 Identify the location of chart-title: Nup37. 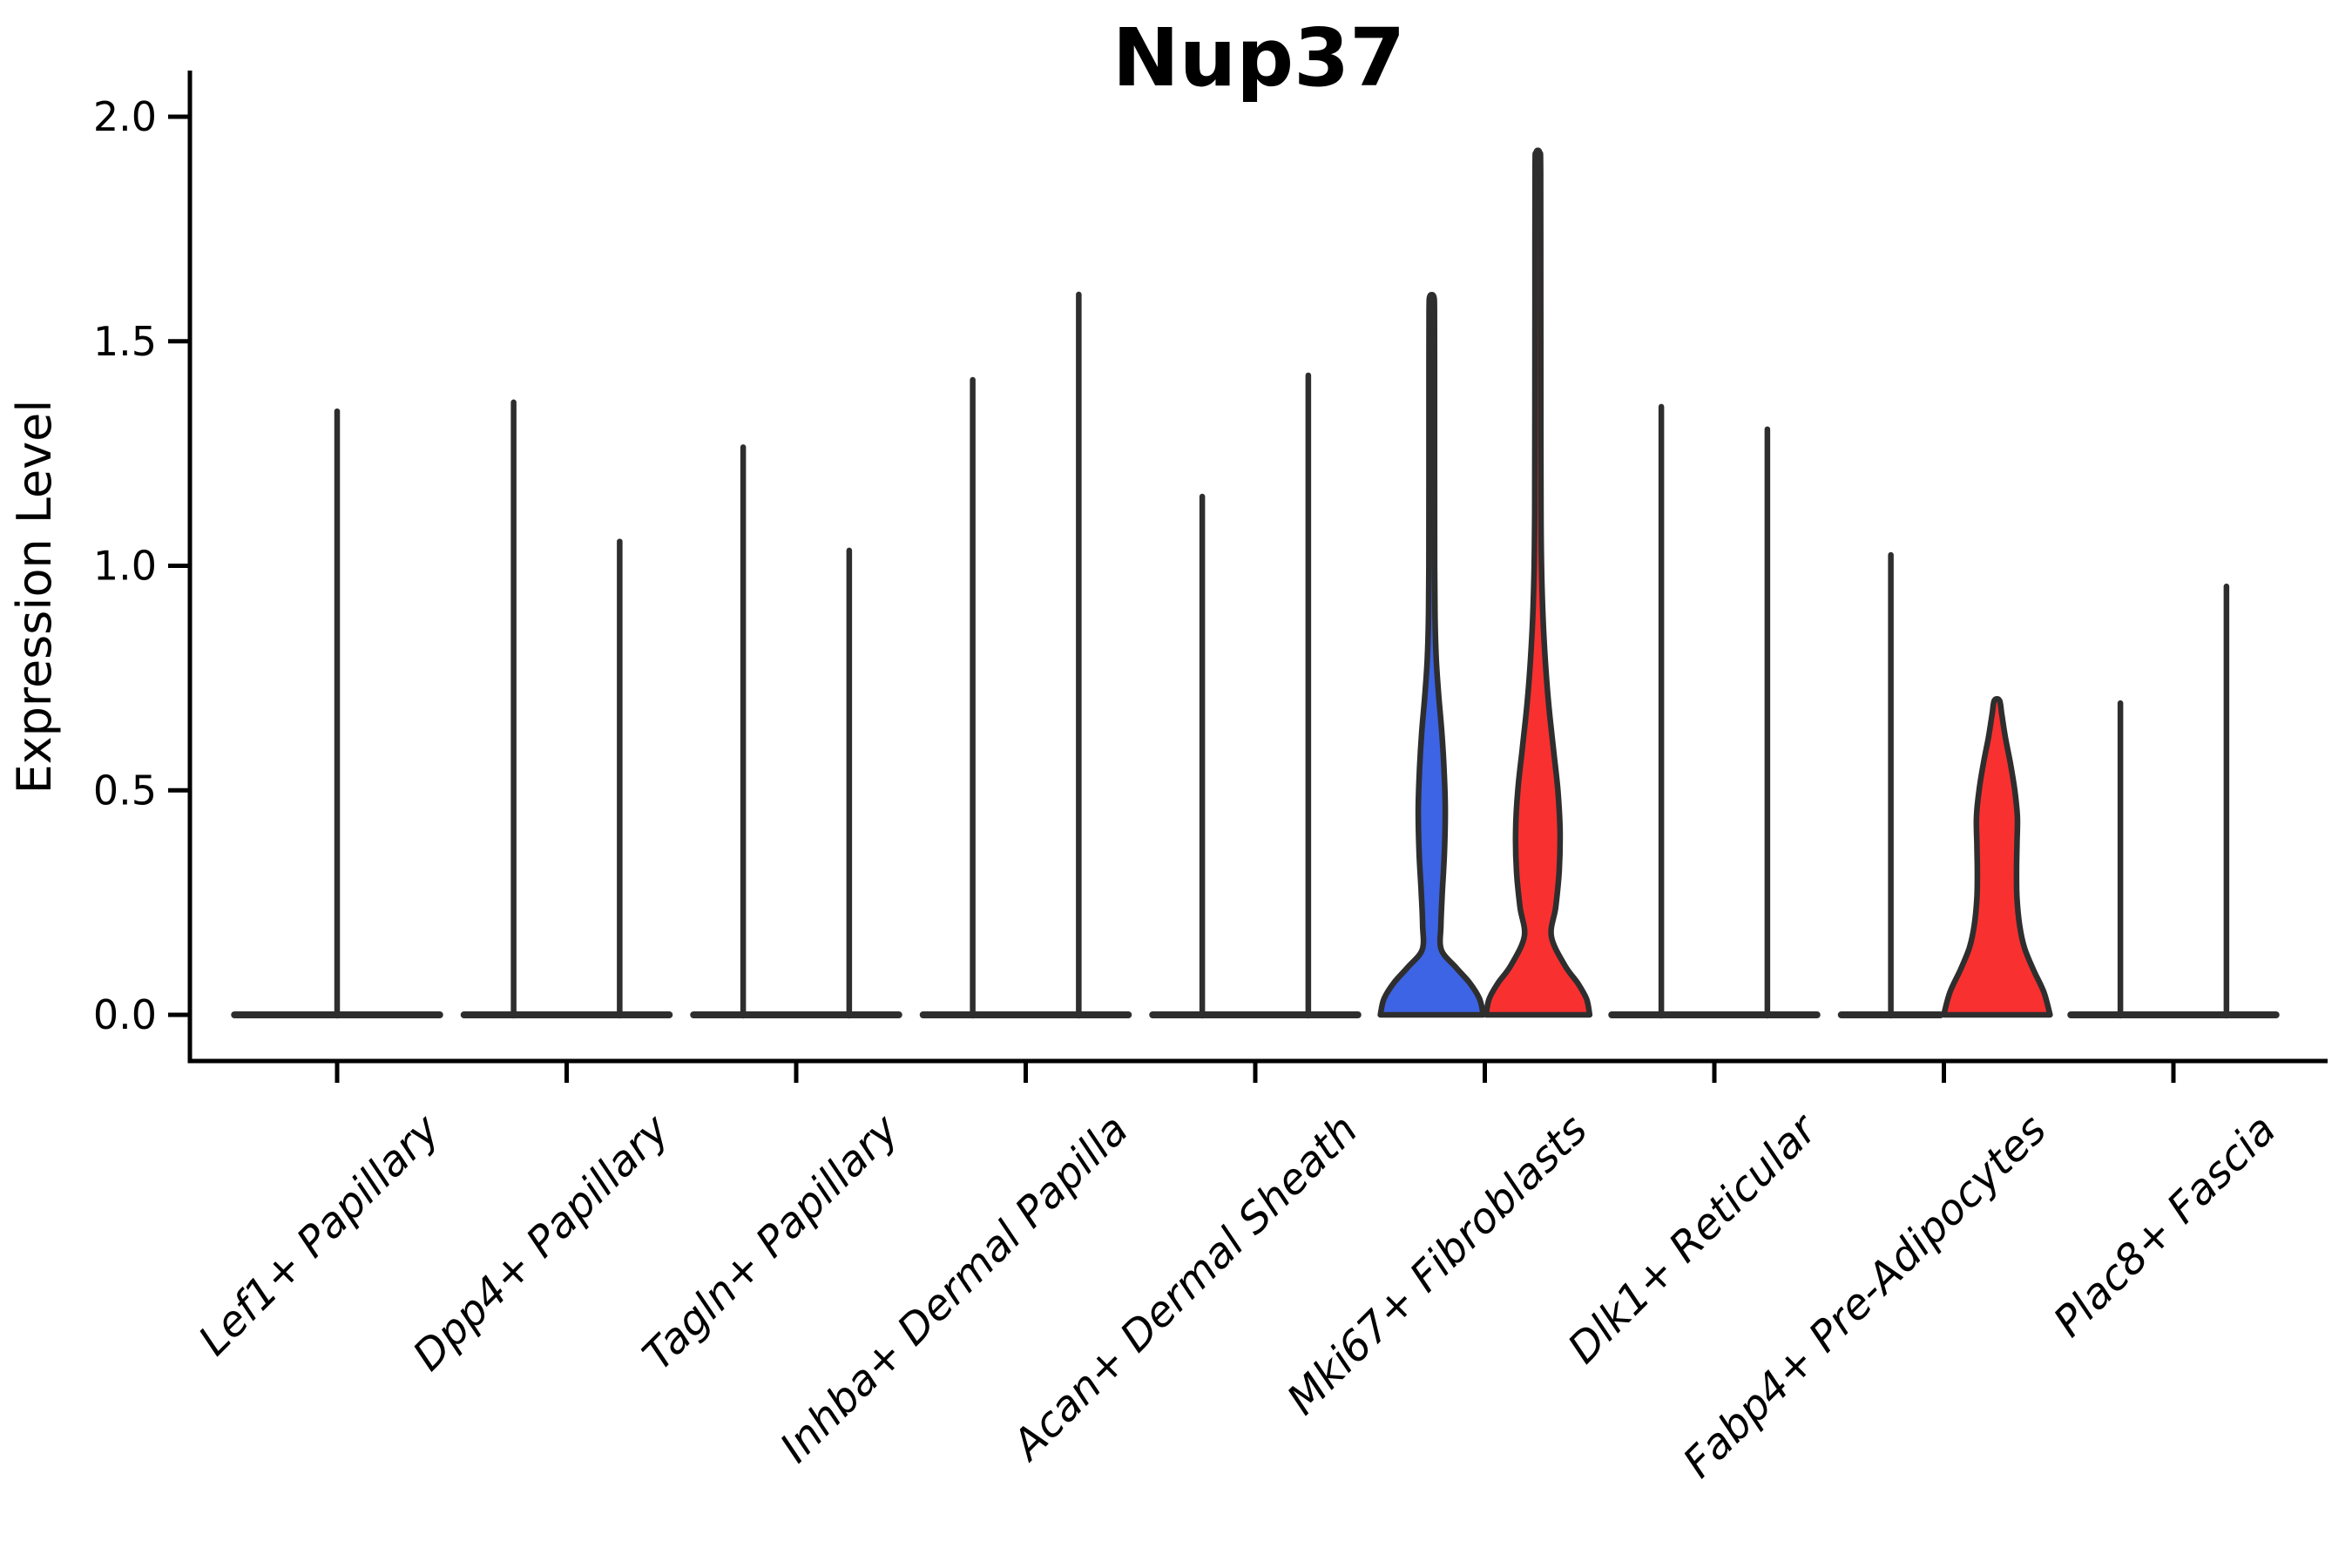
(1258, 58).